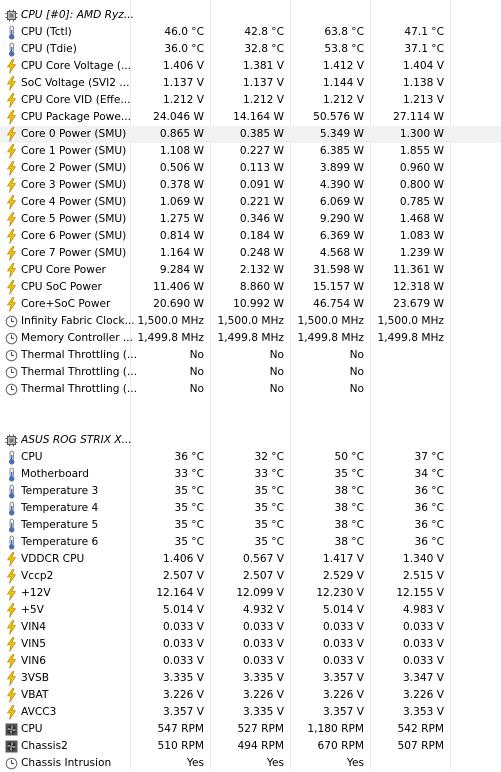  Describe the element at coordinates (53, 559) in the screenshot. I see `sensor-label: VDDCR CPU` at that location.